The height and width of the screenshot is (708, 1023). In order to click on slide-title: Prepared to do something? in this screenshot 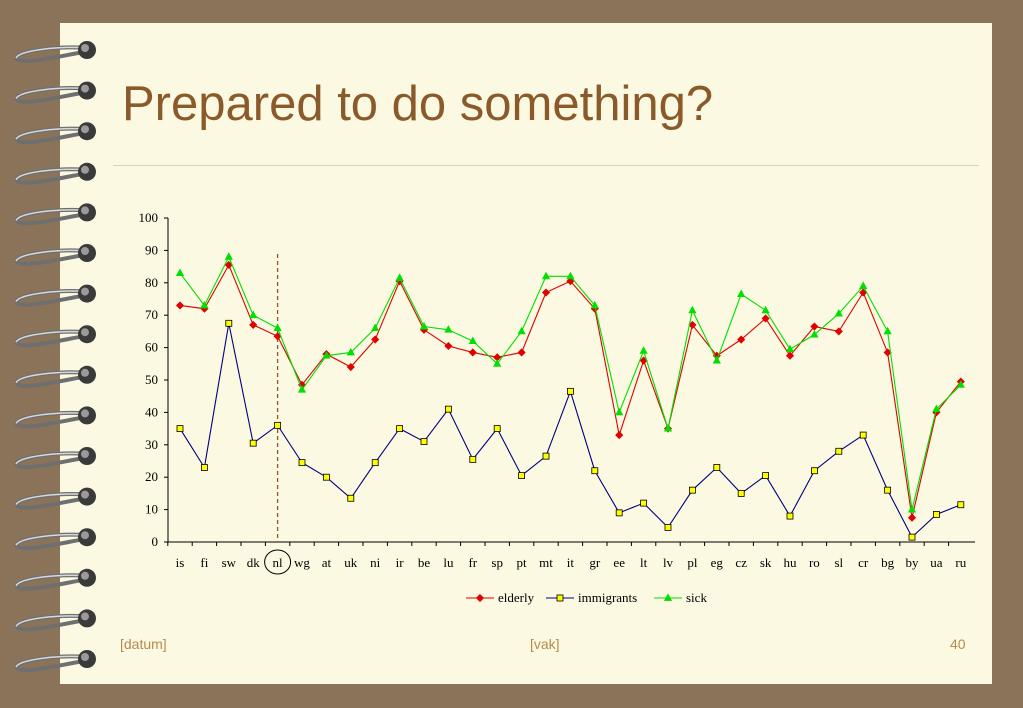, I will do `click(418, 104)`.